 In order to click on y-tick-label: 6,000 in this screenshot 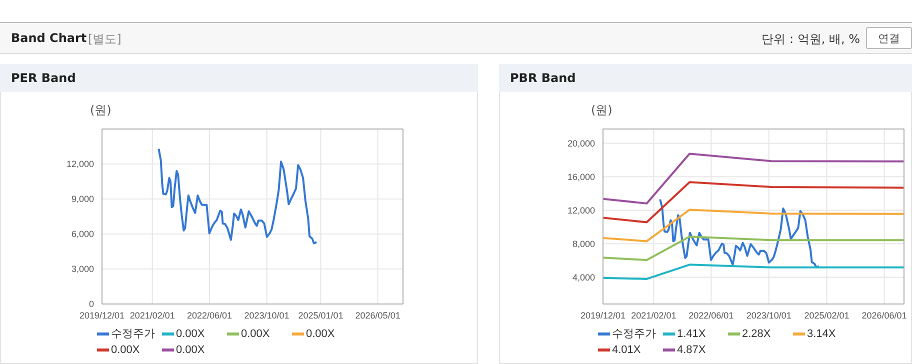, I will do `click(82, 234)`.